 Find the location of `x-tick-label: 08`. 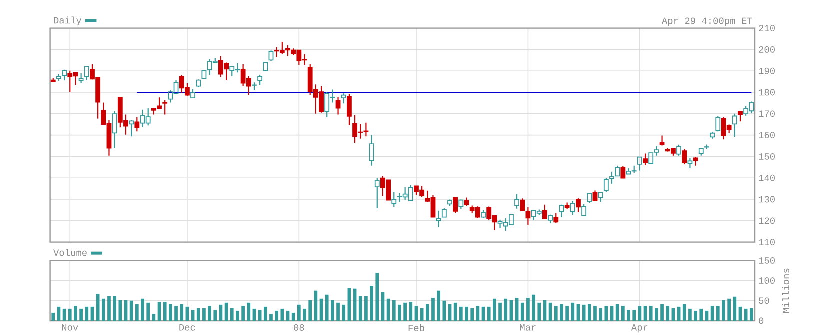

x-tick-label: 08 is located at coordinates (299, 327).